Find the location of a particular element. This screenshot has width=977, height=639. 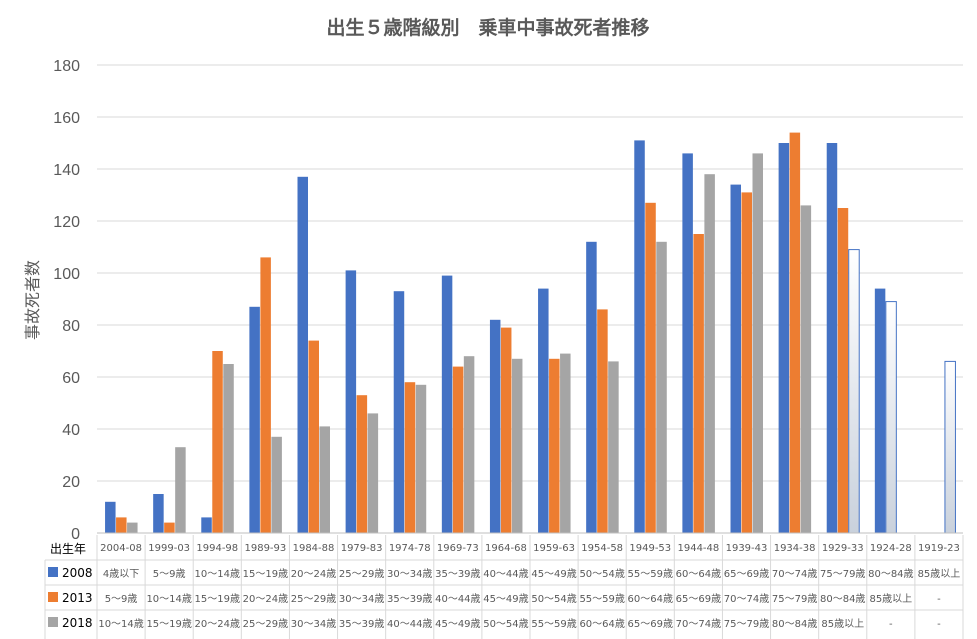

table-cell: 25～29歳 is located at coordinates (313, 599).